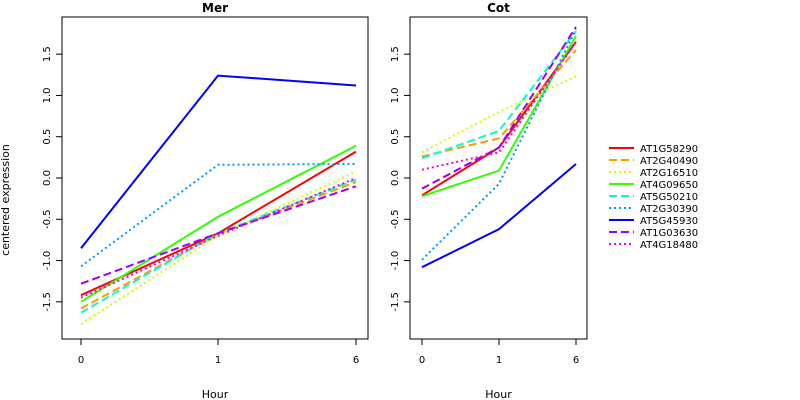  Describe the element at coordinates (669, 161) in the screenshot. I see `legend-label: AT2G40490` at that location.